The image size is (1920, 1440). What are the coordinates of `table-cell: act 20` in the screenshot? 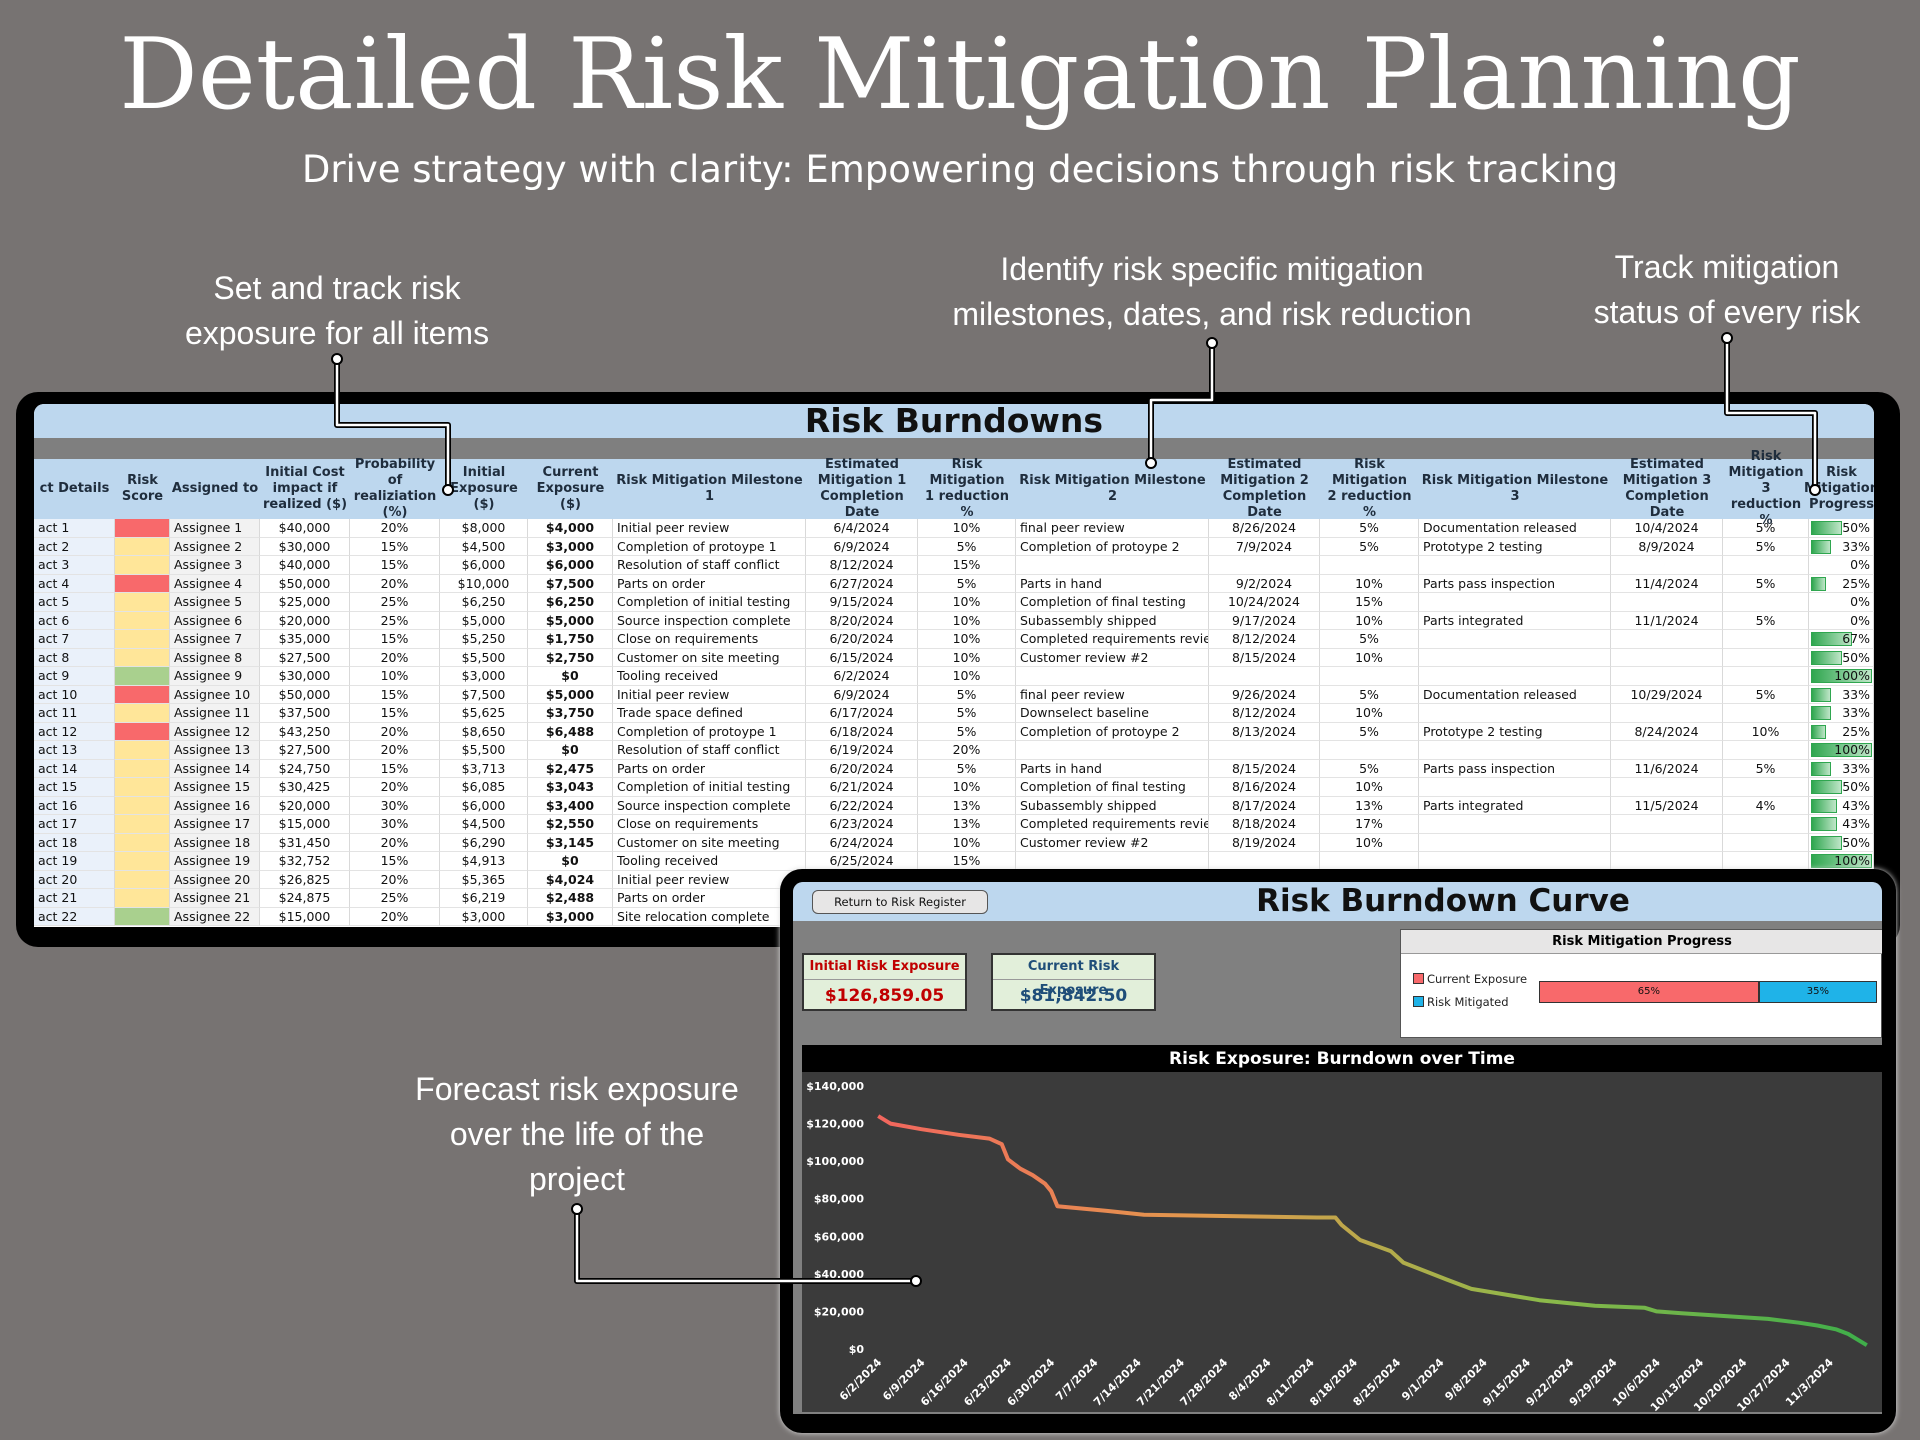 It's located at (74, 879).